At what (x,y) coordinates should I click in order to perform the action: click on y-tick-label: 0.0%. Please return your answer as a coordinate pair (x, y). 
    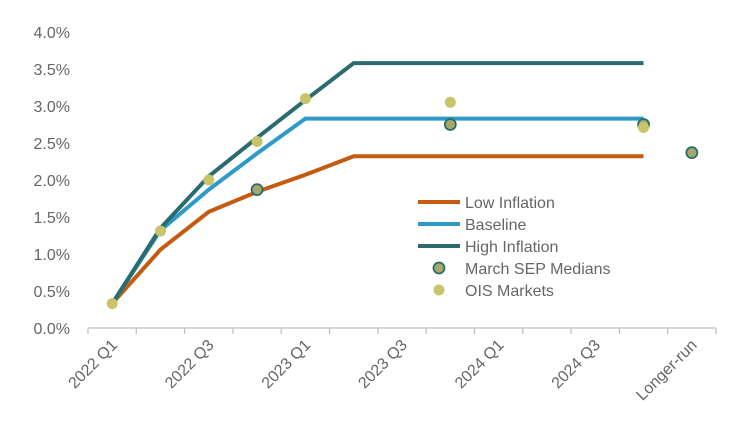
    Looking at the image, I should click on (52, 329).